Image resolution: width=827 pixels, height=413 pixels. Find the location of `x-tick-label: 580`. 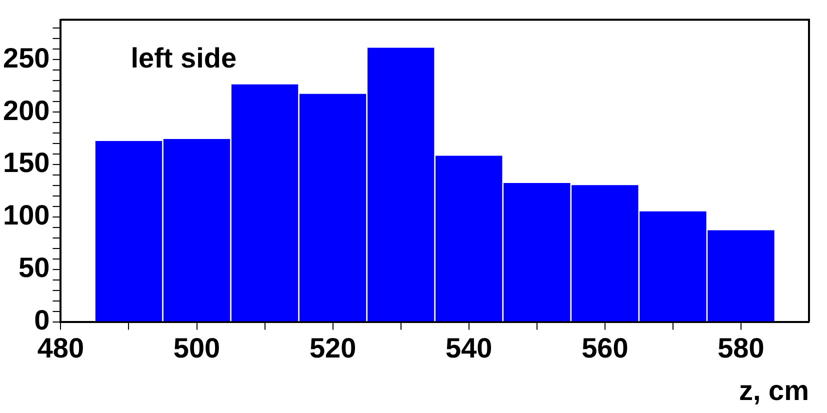

x-tick-label: 580 is located at coordinates (741, 348).